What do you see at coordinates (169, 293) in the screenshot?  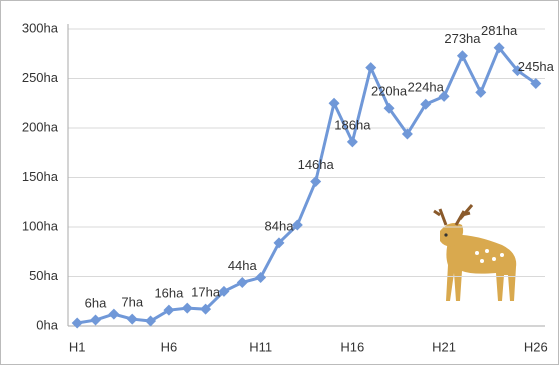 I see `data-label: 16ha` at bounding box center [169, 293].